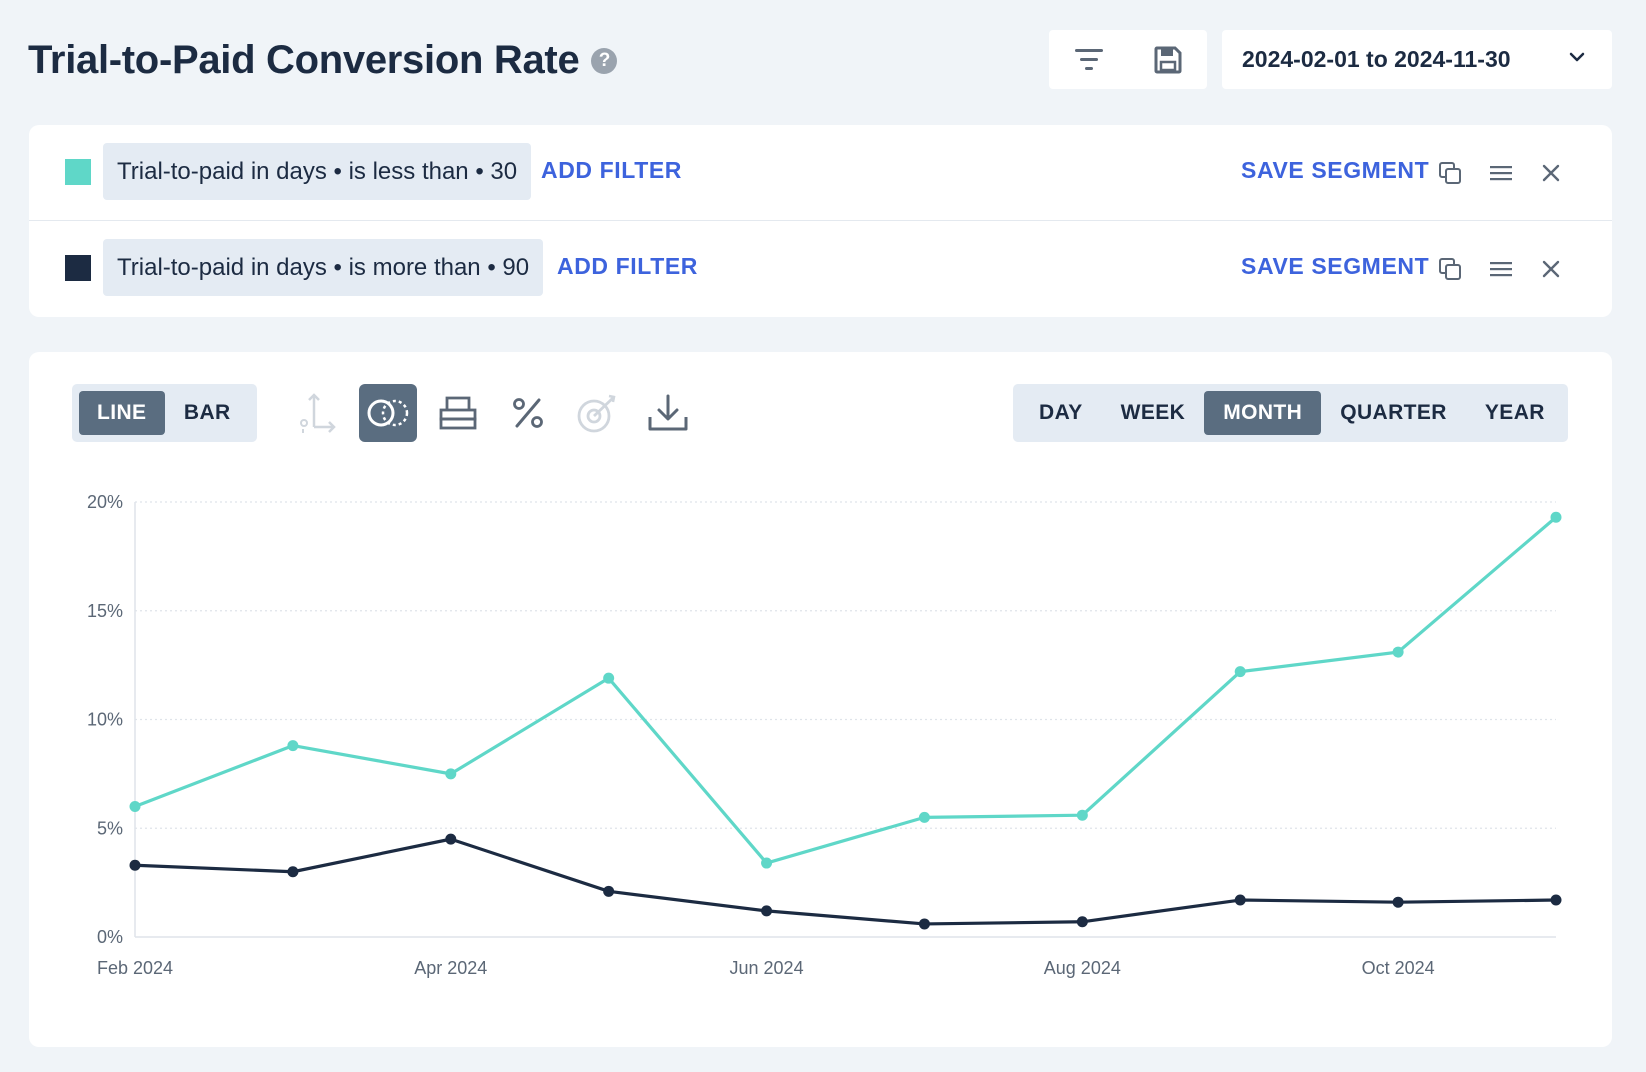 The height and width of the screenshot is (1072, 1646). I want to click on period-day-button: DAY, so click(1061, 412).